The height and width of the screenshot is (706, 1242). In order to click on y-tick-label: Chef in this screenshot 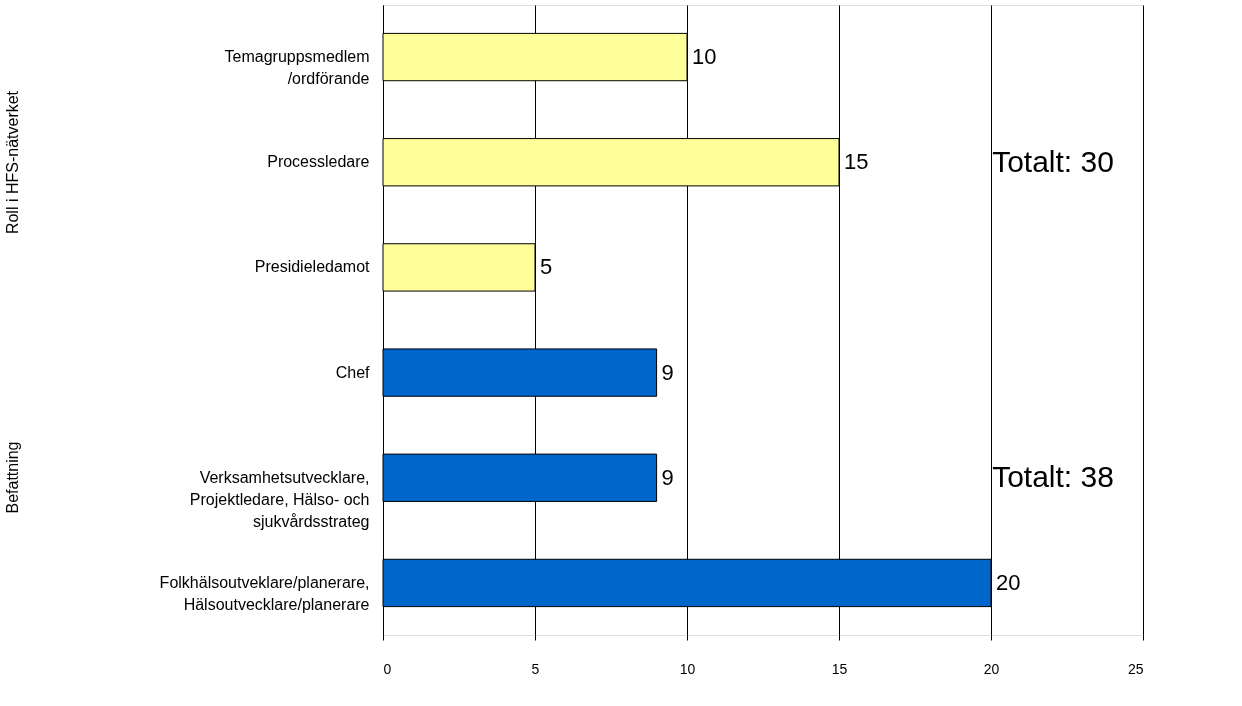, I will do `click(353, 372)`.